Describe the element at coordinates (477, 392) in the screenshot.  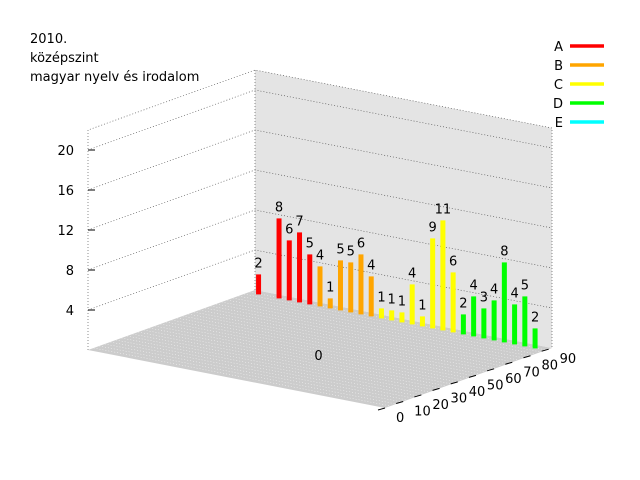
I see `x-tick-label: 40` at that location.